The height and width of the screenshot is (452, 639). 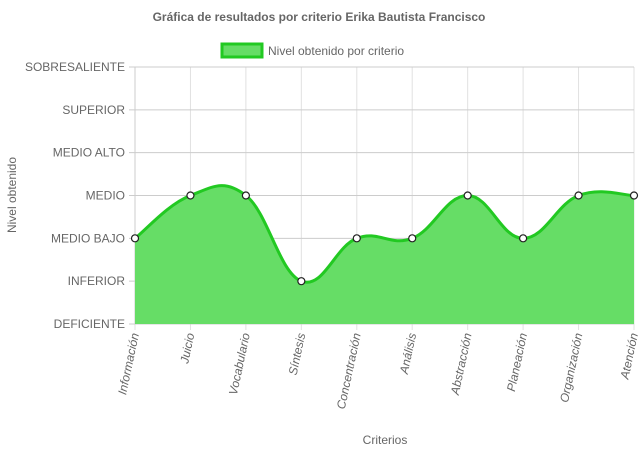 I want to click on y-tick-label: SOBRESALIENTE, so click(x=75, y=67).